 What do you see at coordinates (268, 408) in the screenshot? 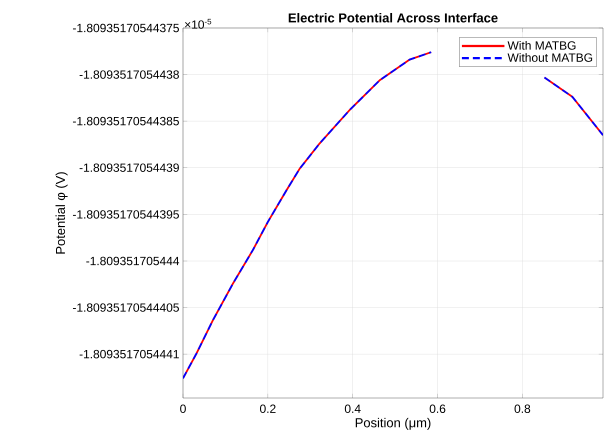
I see `x-tick-label: 0.2` at bounding box center [268, 408].